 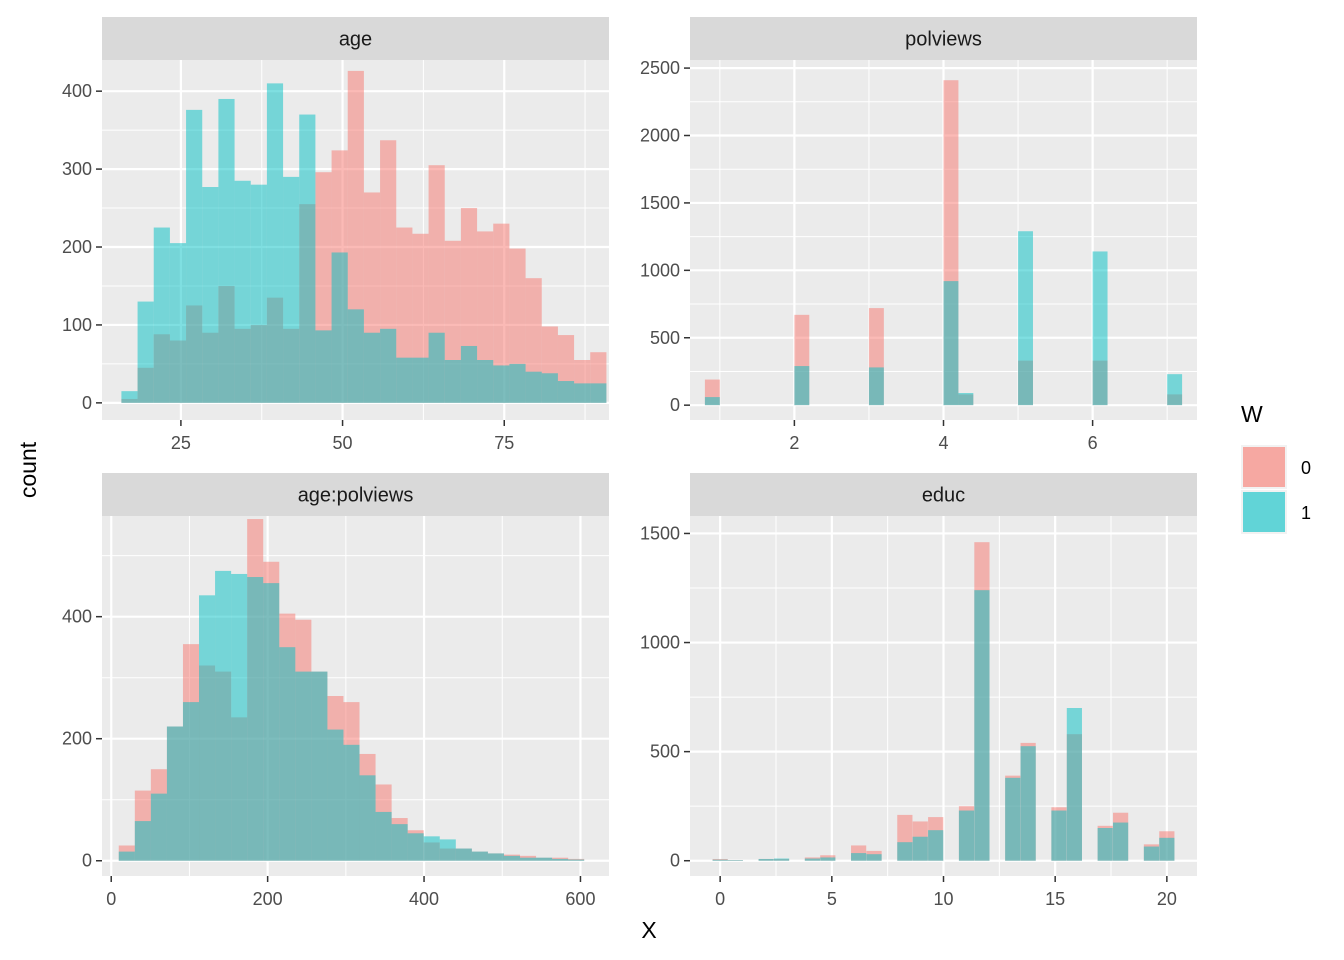 What do you see at coordinates (1055, 899) in the screenshot?
I see `x-tick-label: 15` at bounding box center [1055, 899].